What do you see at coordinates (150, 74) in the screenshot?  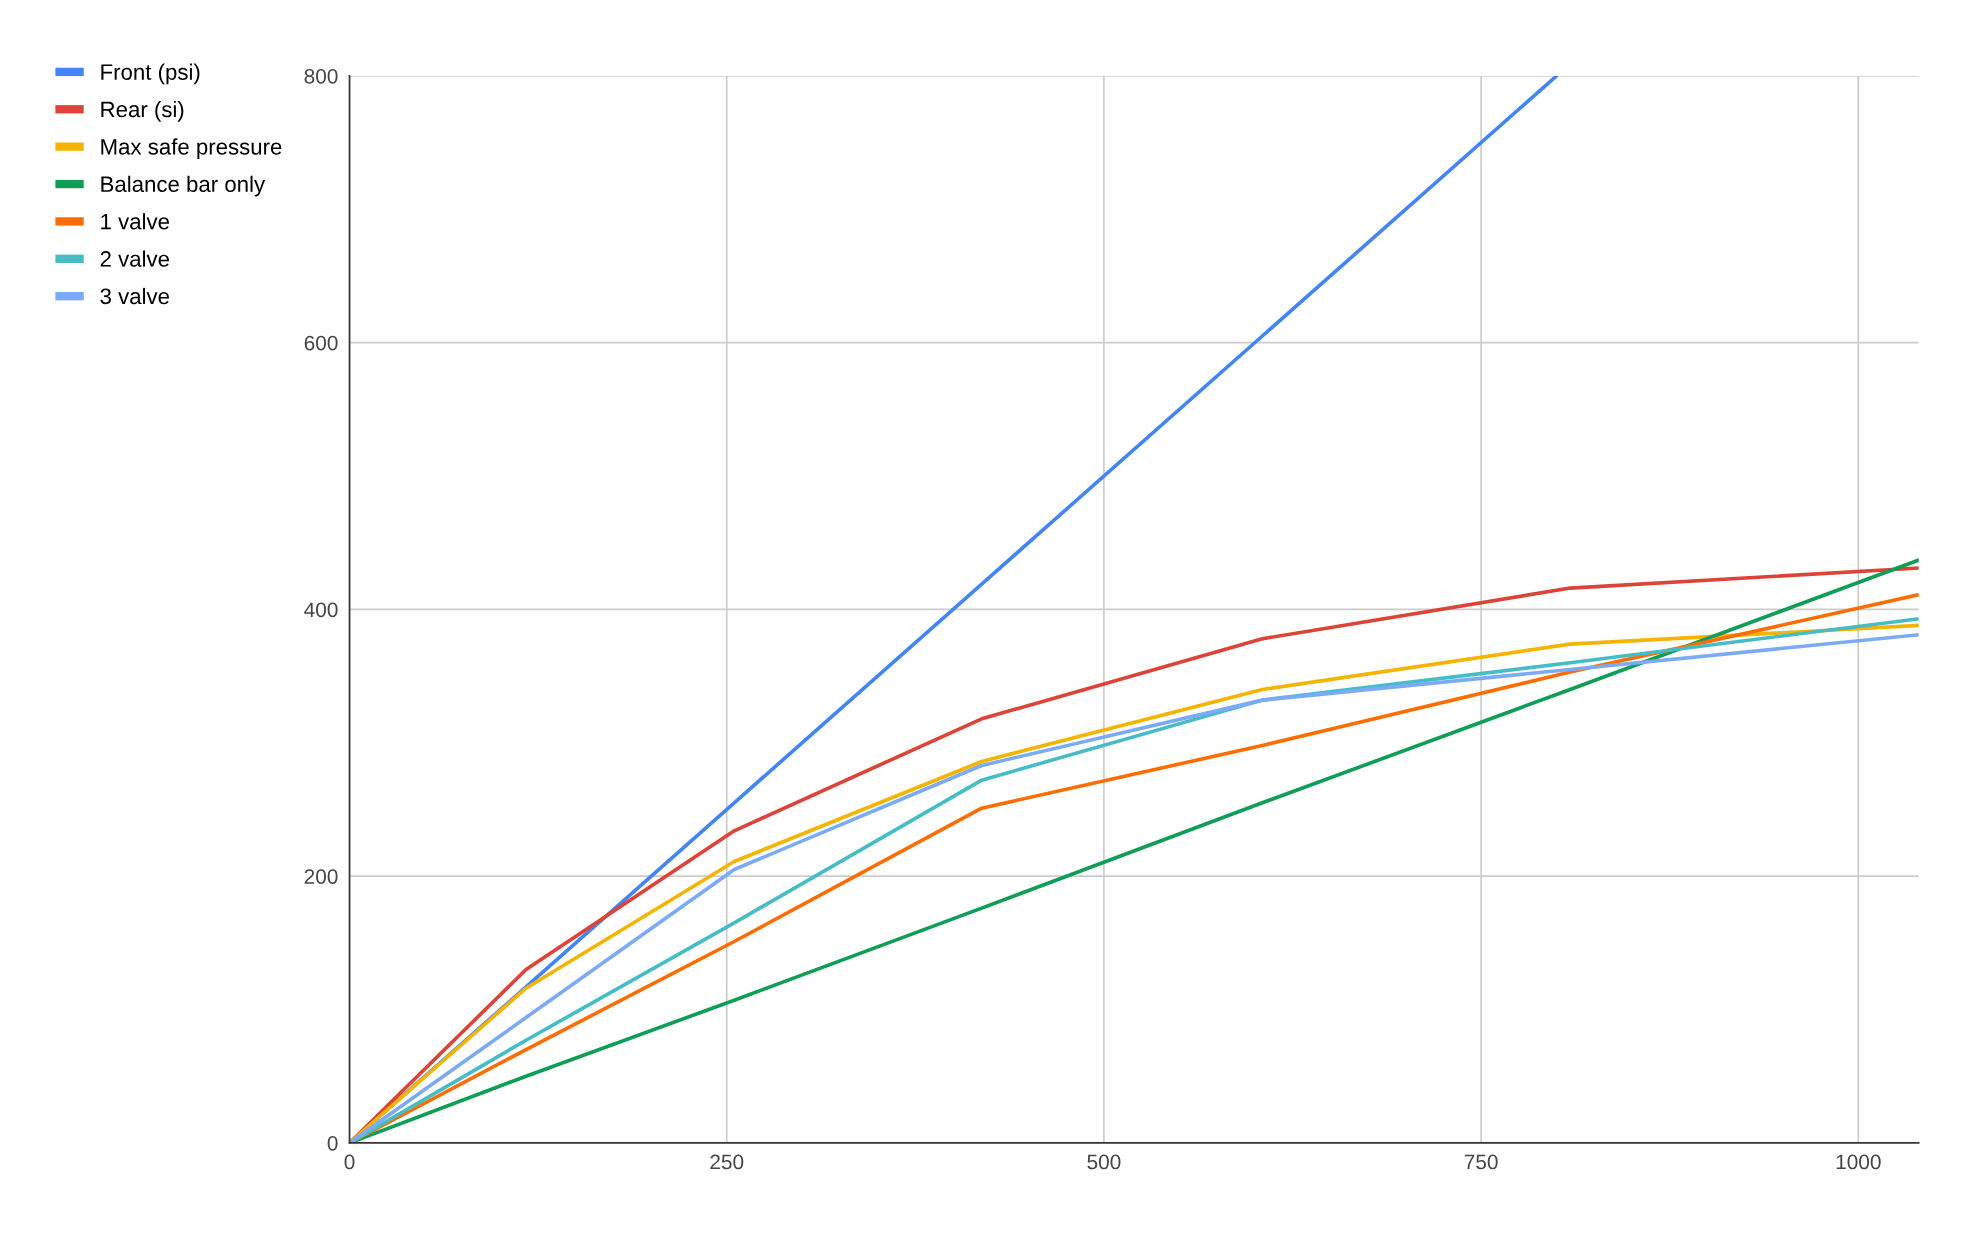 I see `legend-label: Front (psi)` at bounding box center [150, 74].